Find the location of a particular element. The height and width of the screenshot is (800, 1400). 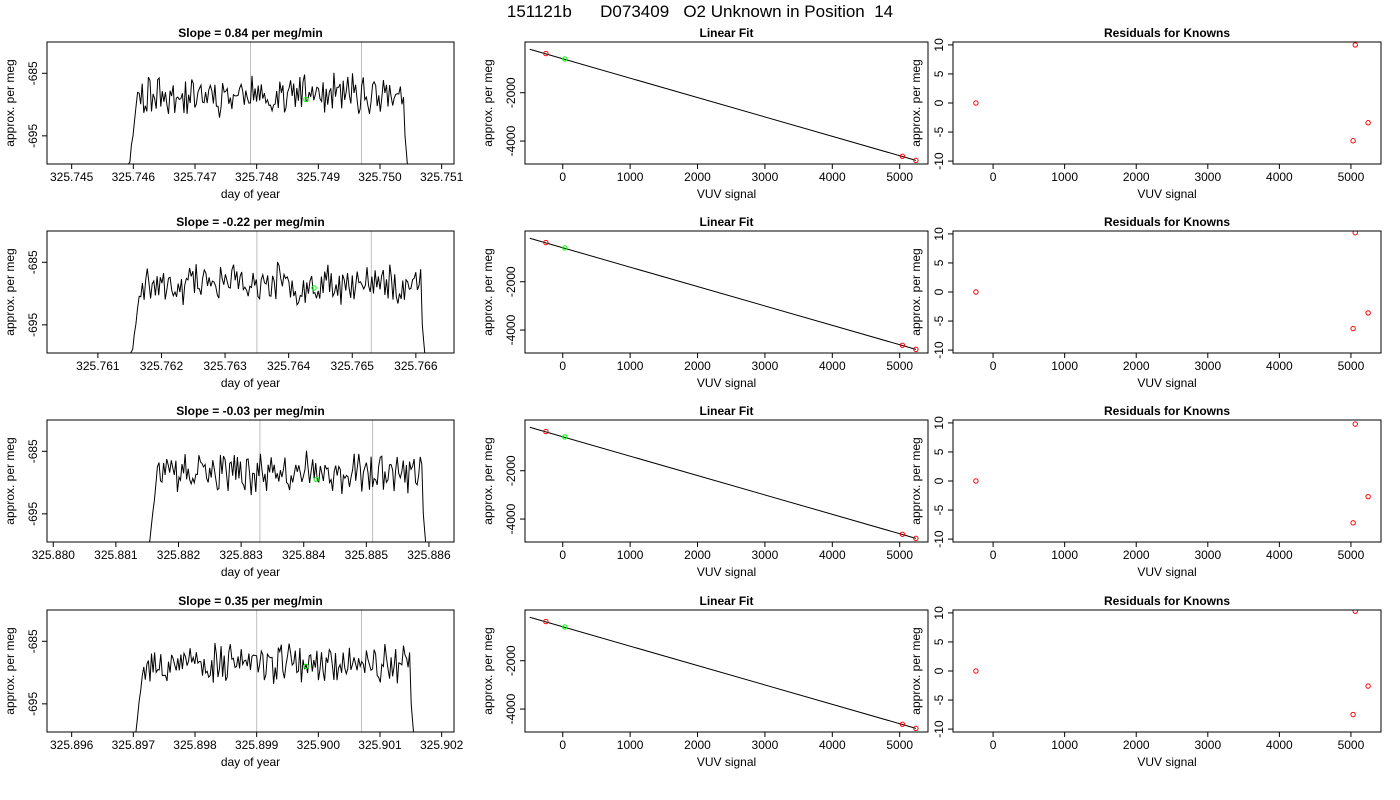

y-tick-label: 5 is located at coordinates (939, 641).